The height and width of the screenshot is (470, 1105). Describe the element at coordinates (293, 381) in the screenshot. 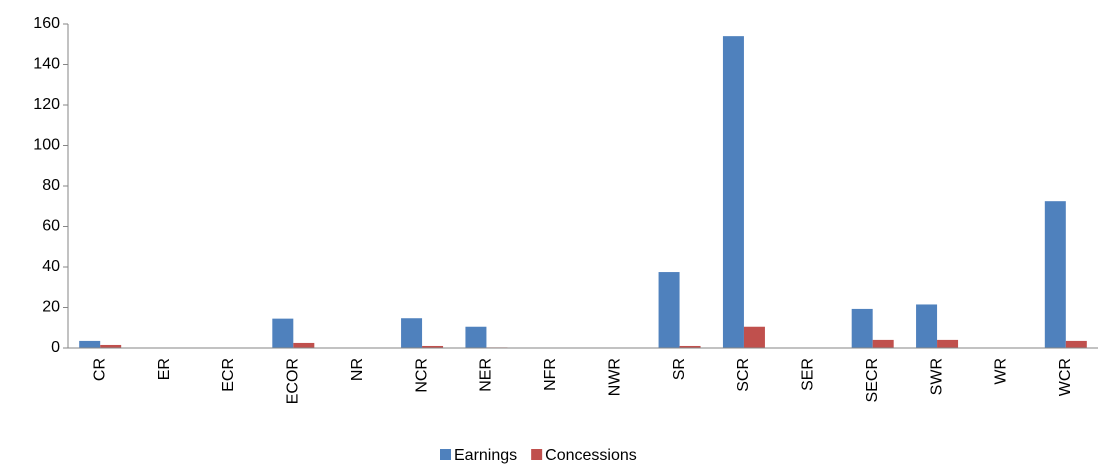

I see `x-tick-label: ECOR` at that location.